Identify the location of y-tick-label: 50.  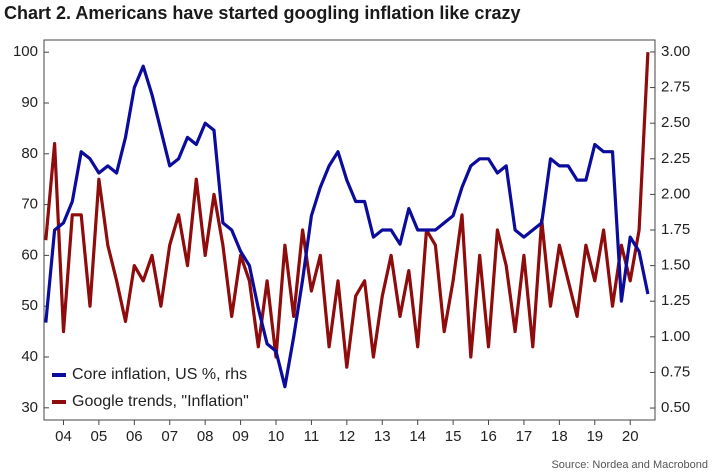
(29, 305).